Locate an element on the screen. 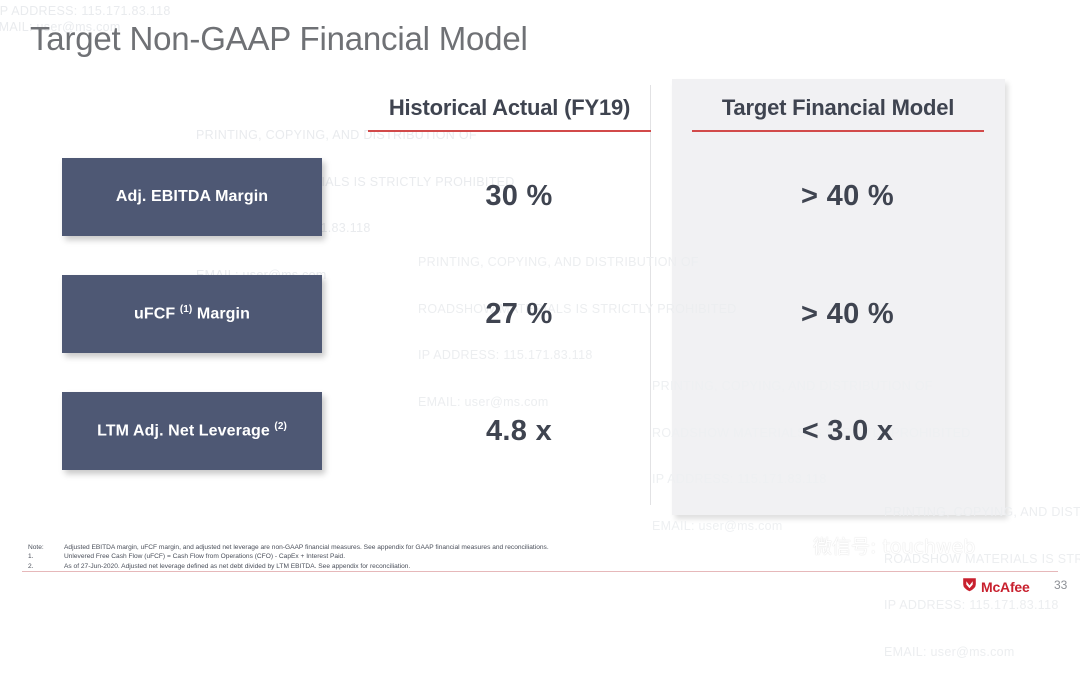  value-target-ufcf-margin: > 40 % is located at coordinates (847, 314).